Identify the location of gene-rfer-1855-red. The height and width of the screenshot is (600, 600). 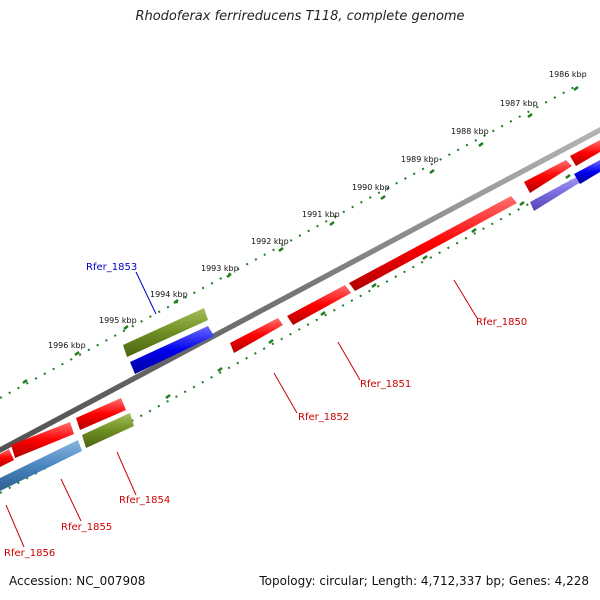
(101, 414).